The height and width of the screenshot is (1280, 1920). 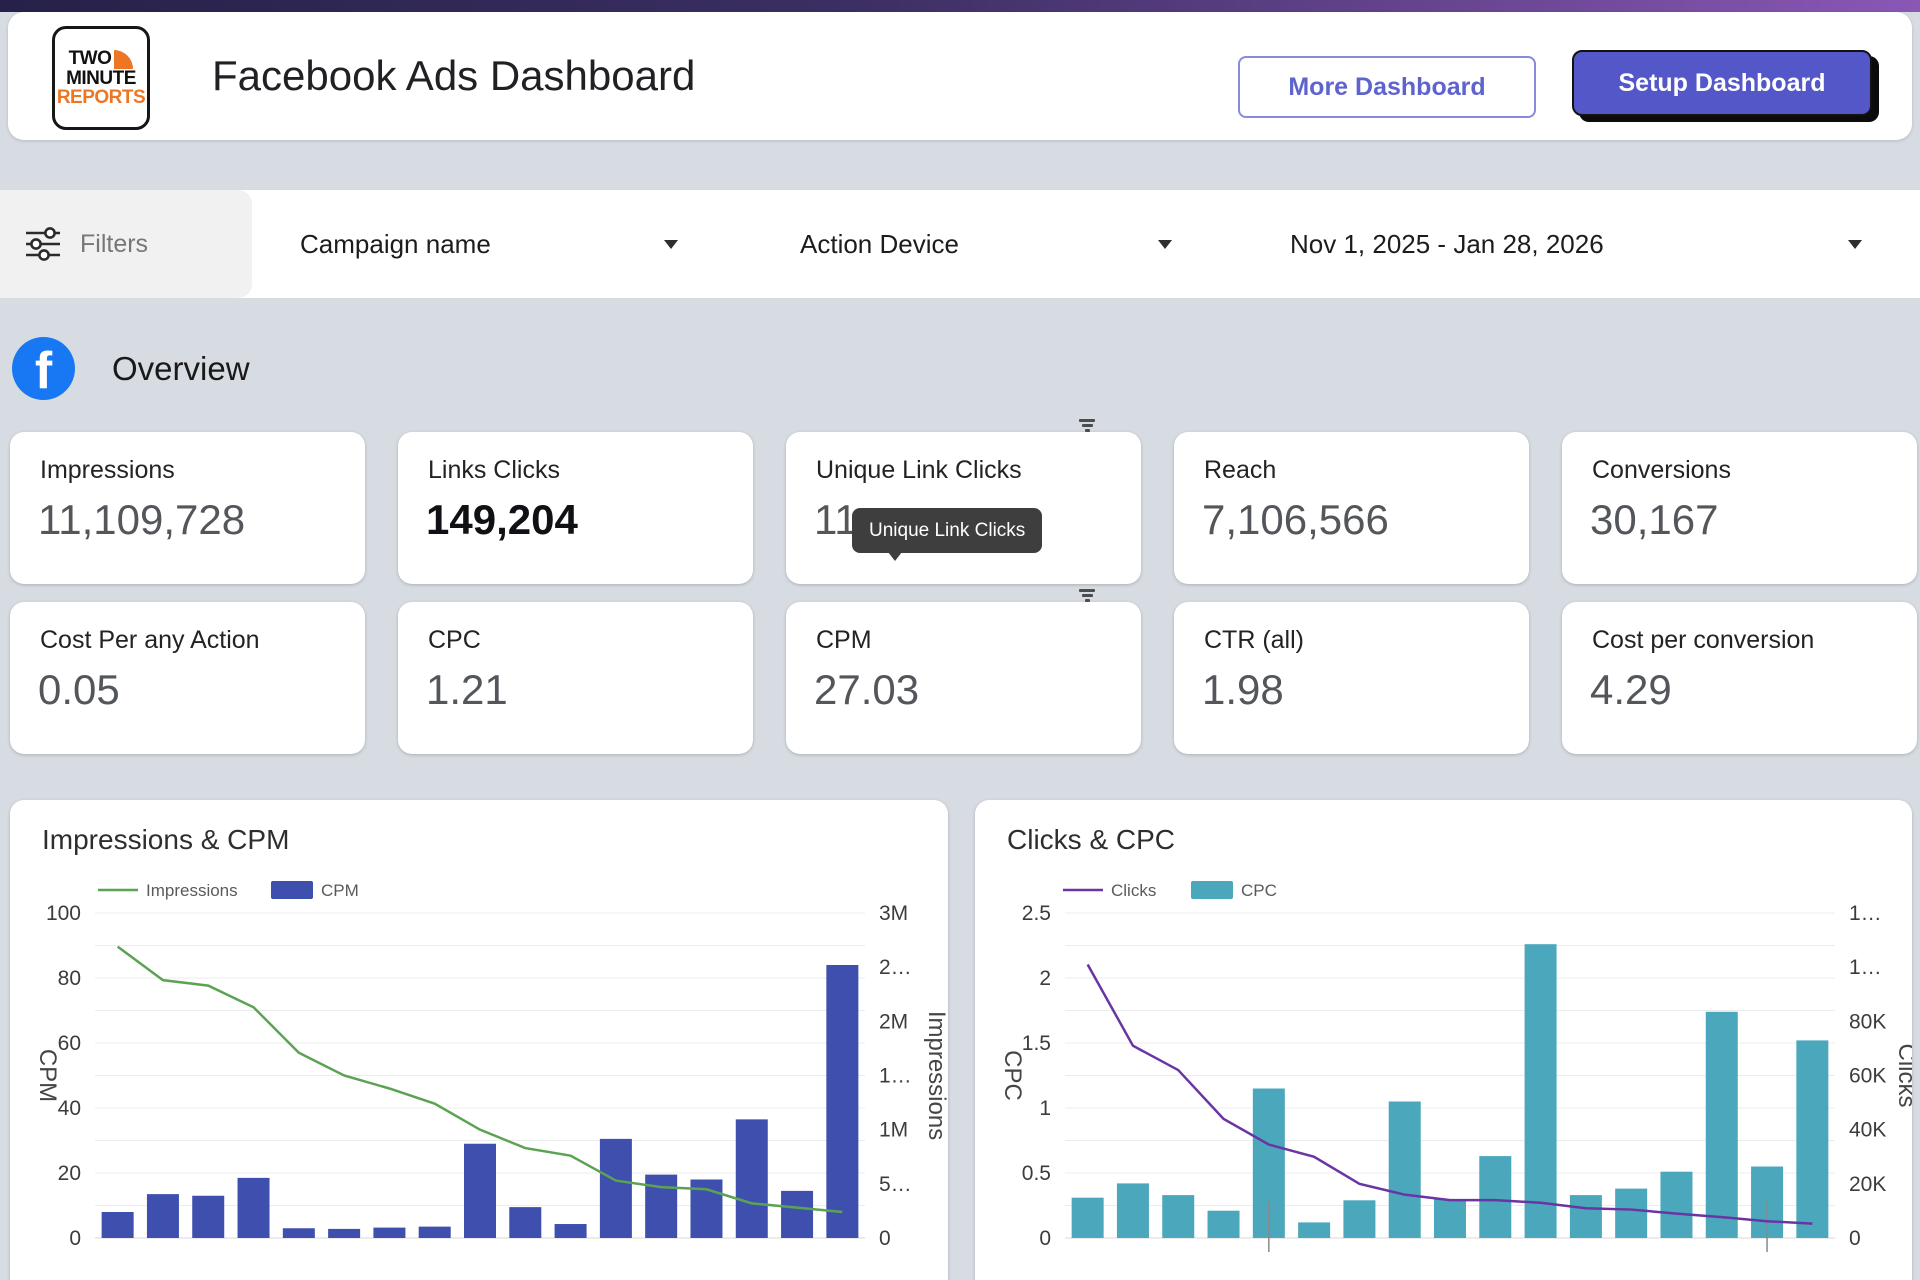 I want to click on legend-label: Impressions, so click(x=192, y=890).